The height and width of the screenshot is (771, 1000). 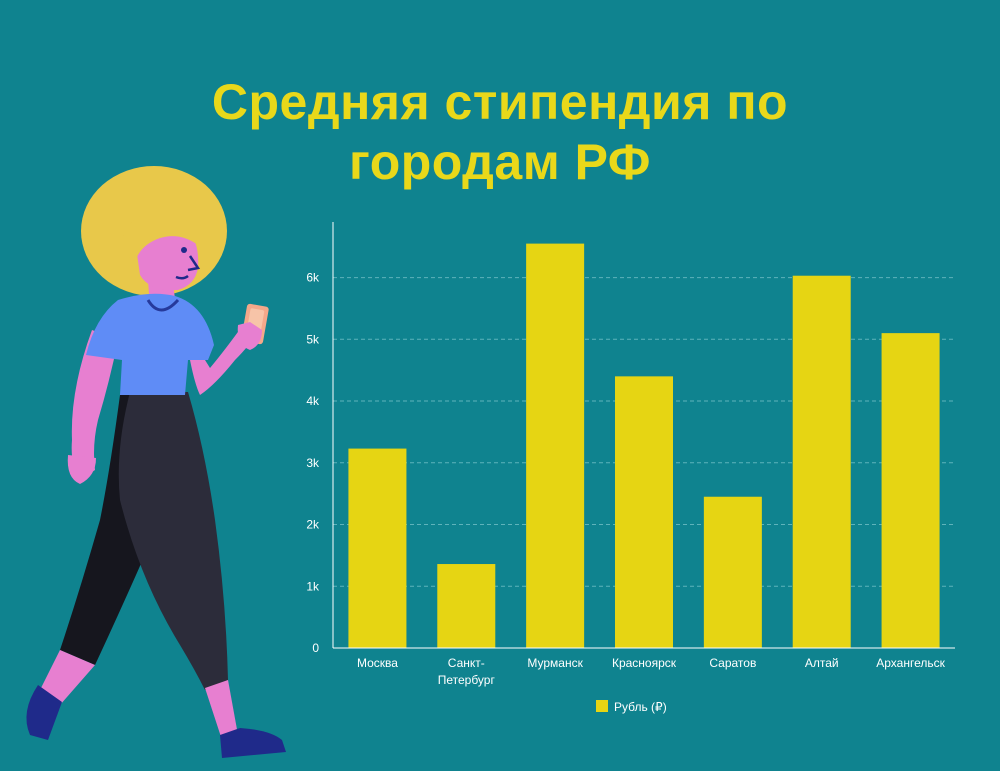 What do you see at coordinates (500, 102) in the screenshot?
I see `chart-title-line-1: Средняя стипендия по` at bounding box center [500, 102].